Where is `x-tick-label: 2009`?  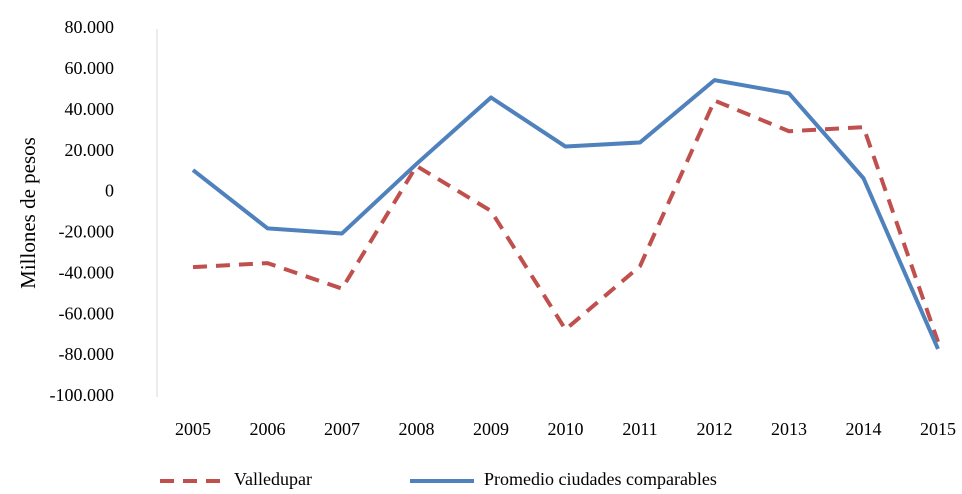 x-tick-label: 2009 is located at coordinates (491, 429).